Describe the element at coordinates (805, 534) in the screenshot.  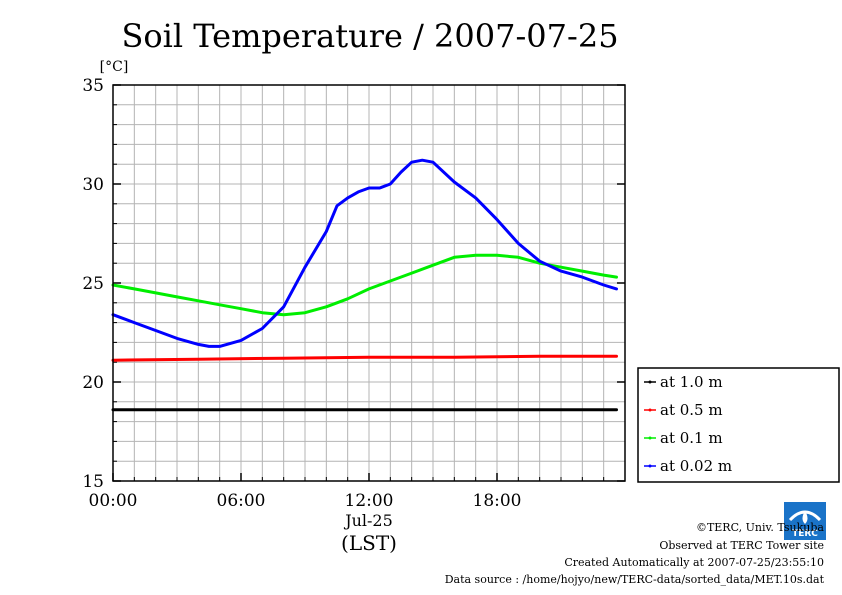
I see `logo-text: TERC` at that location.